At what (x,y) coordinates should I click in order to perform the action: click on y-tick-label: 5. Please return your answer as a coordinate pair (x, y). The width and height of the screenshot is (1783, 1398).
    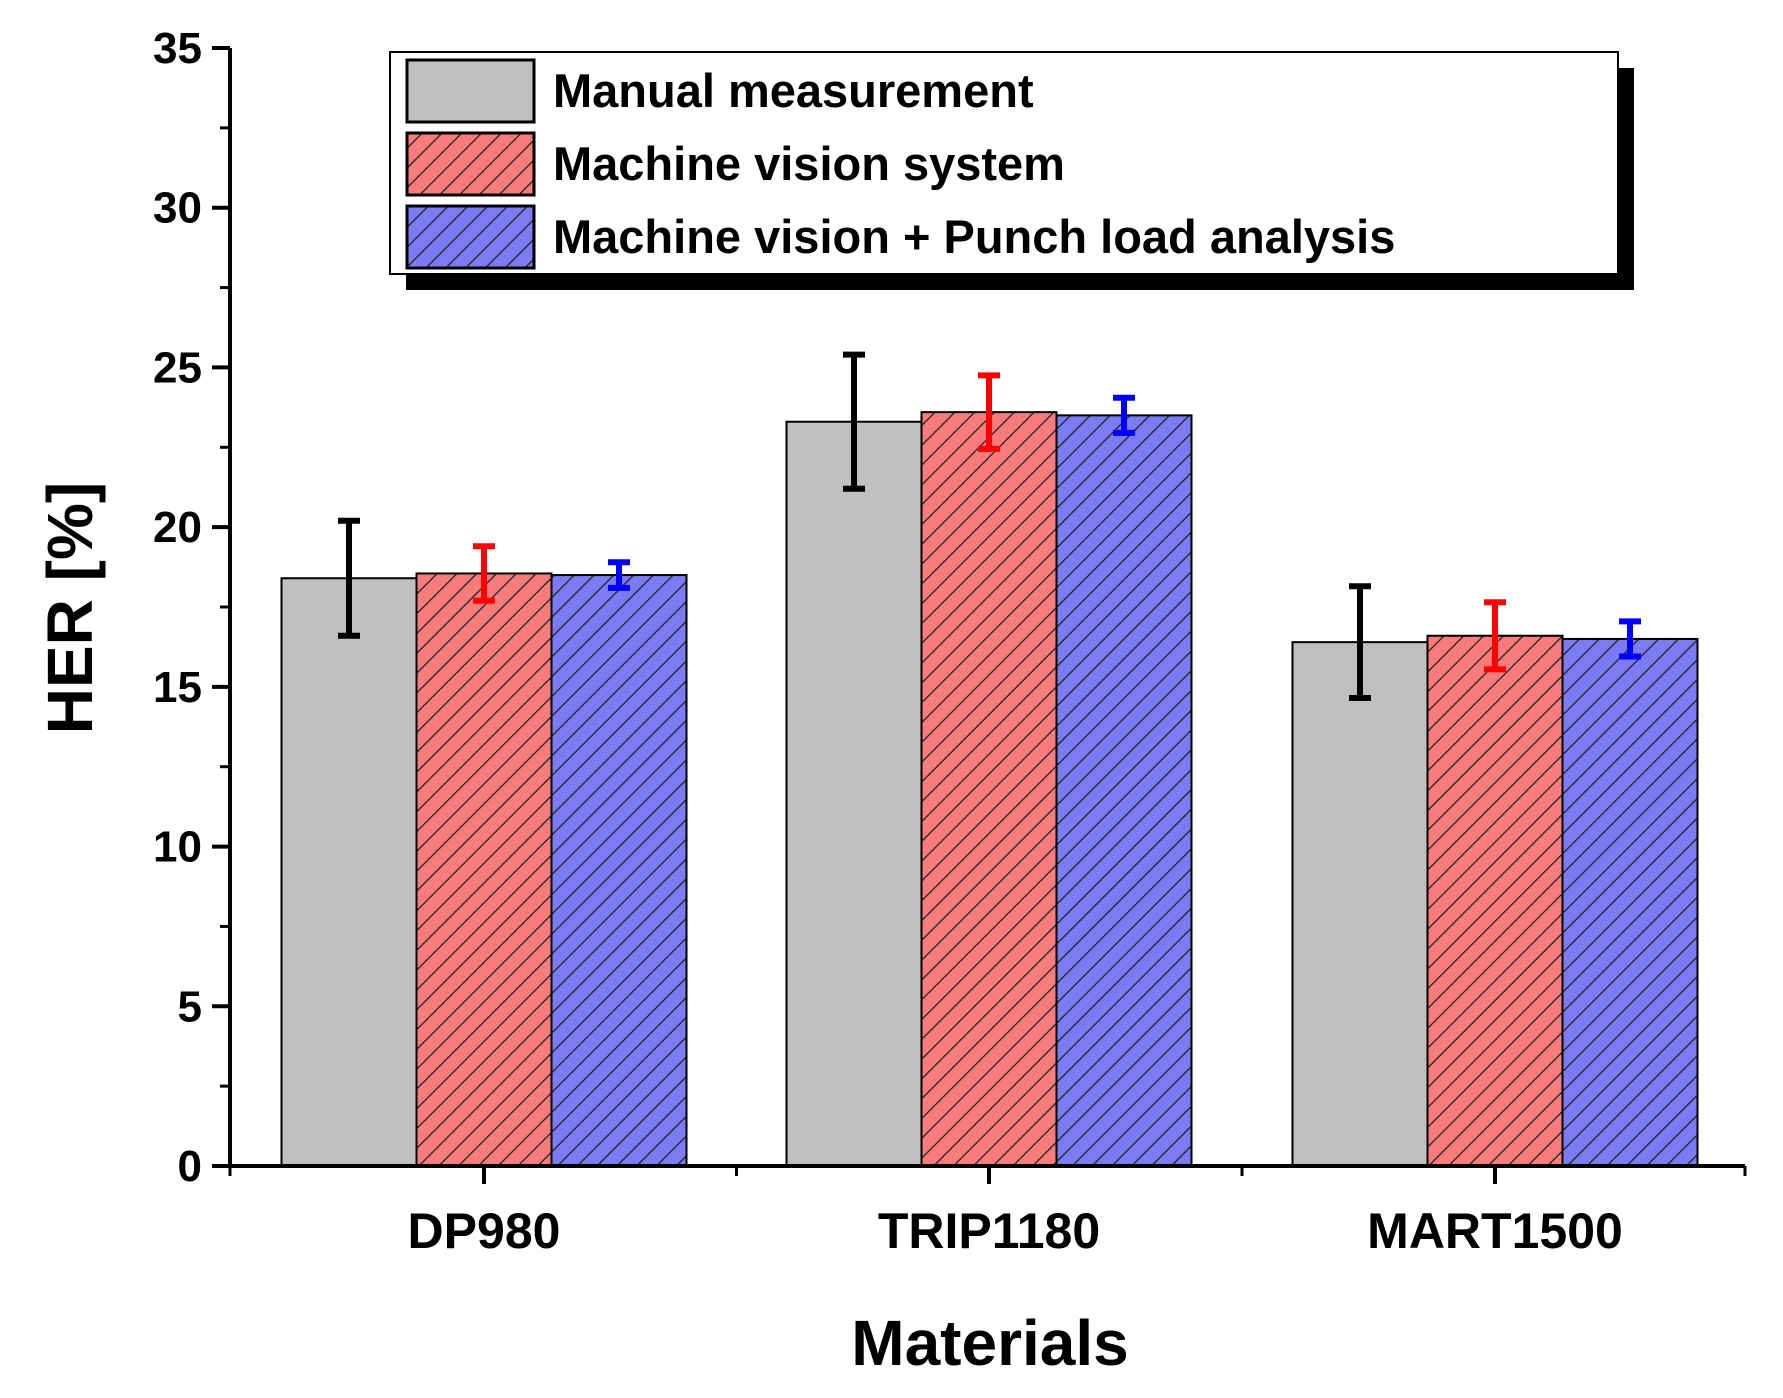
    Looking at the image, I should click on (190, 1006).